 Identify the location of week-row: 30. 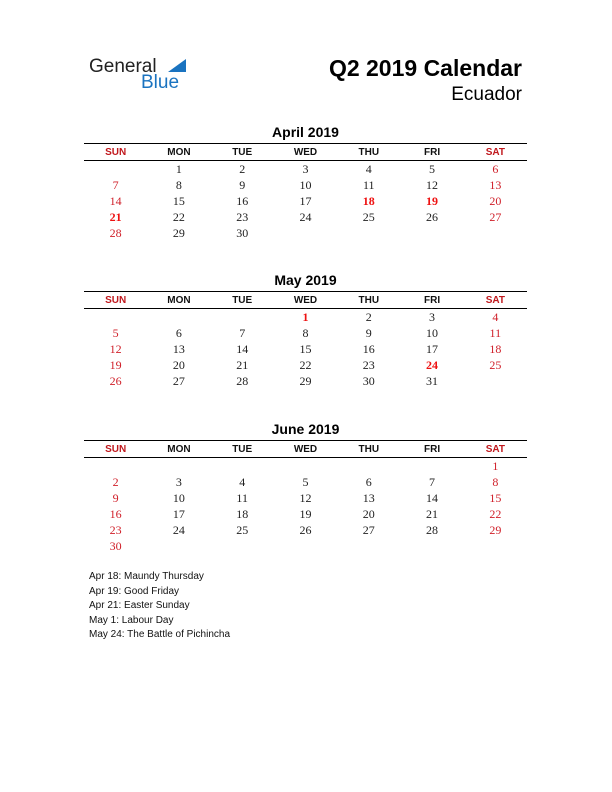
(305, 546).